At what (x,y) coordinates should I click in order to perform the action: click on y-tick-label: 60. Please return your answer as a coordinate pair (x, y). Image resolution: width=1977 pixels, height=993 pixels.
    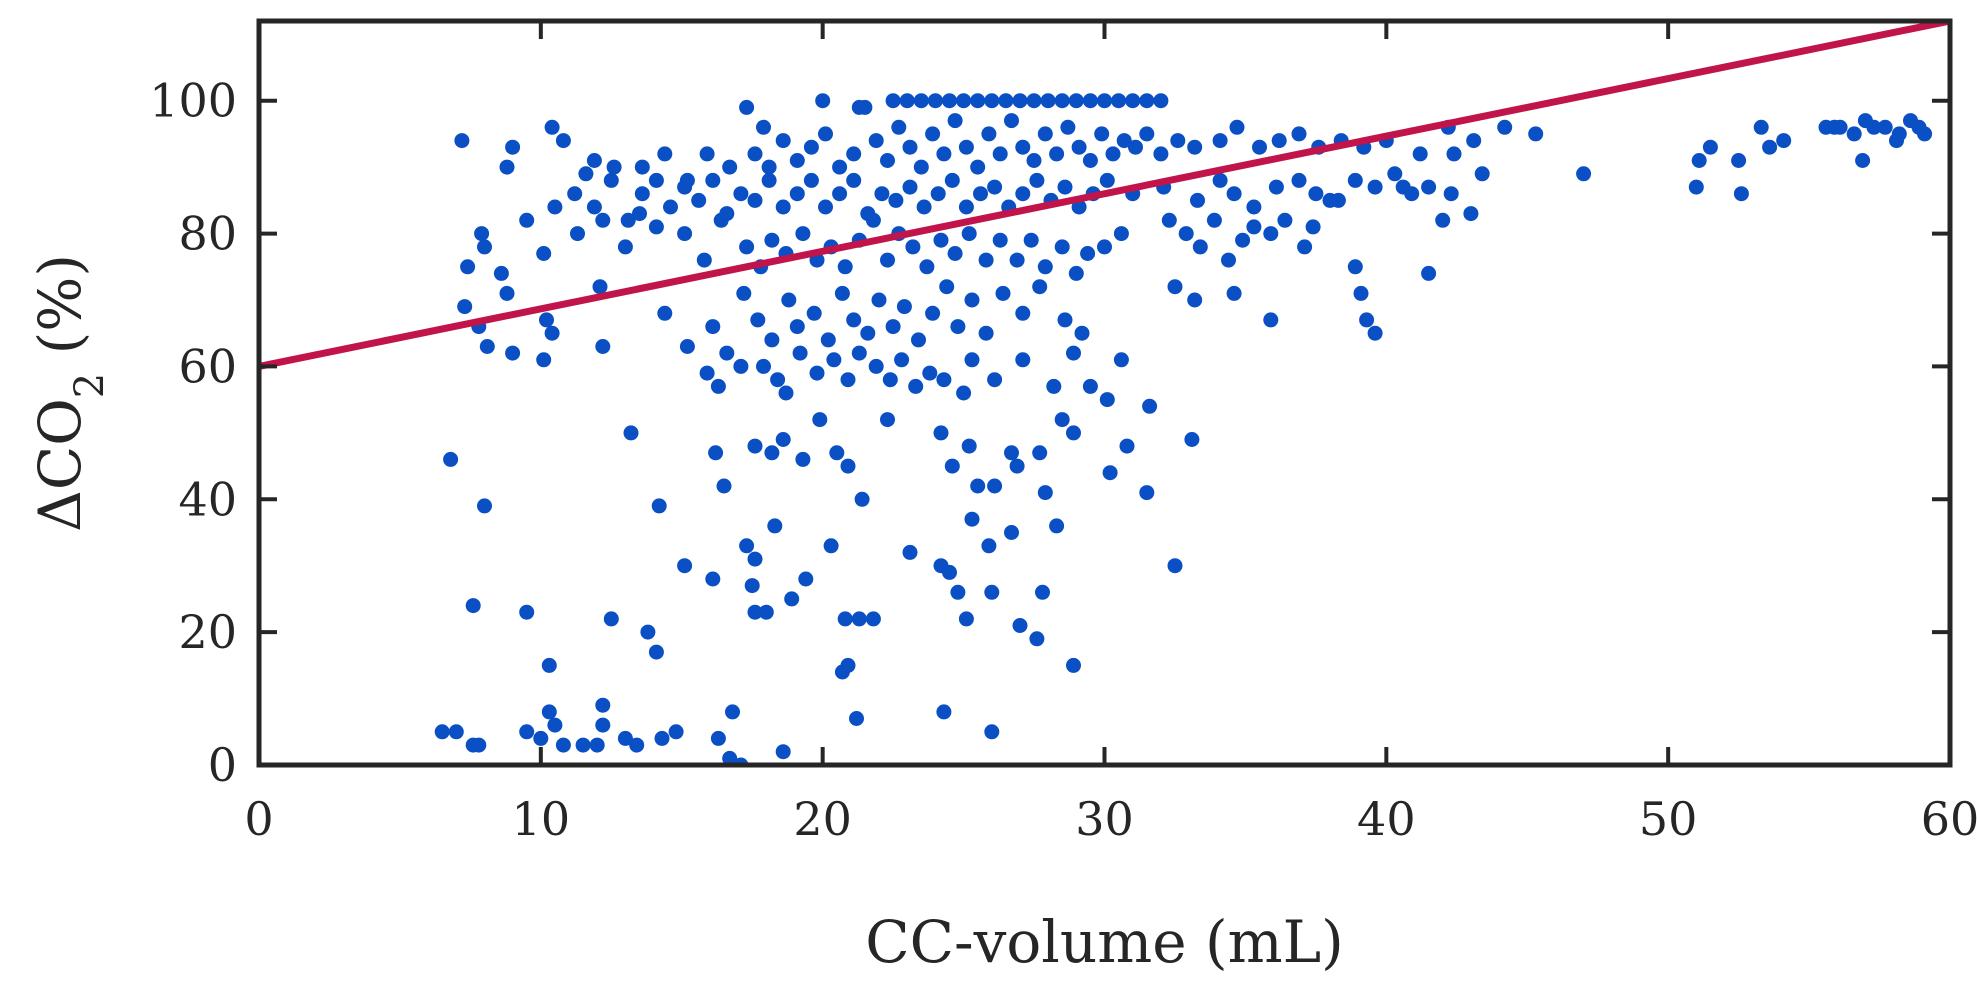
    Looking at the image, I should click on (207, 366).